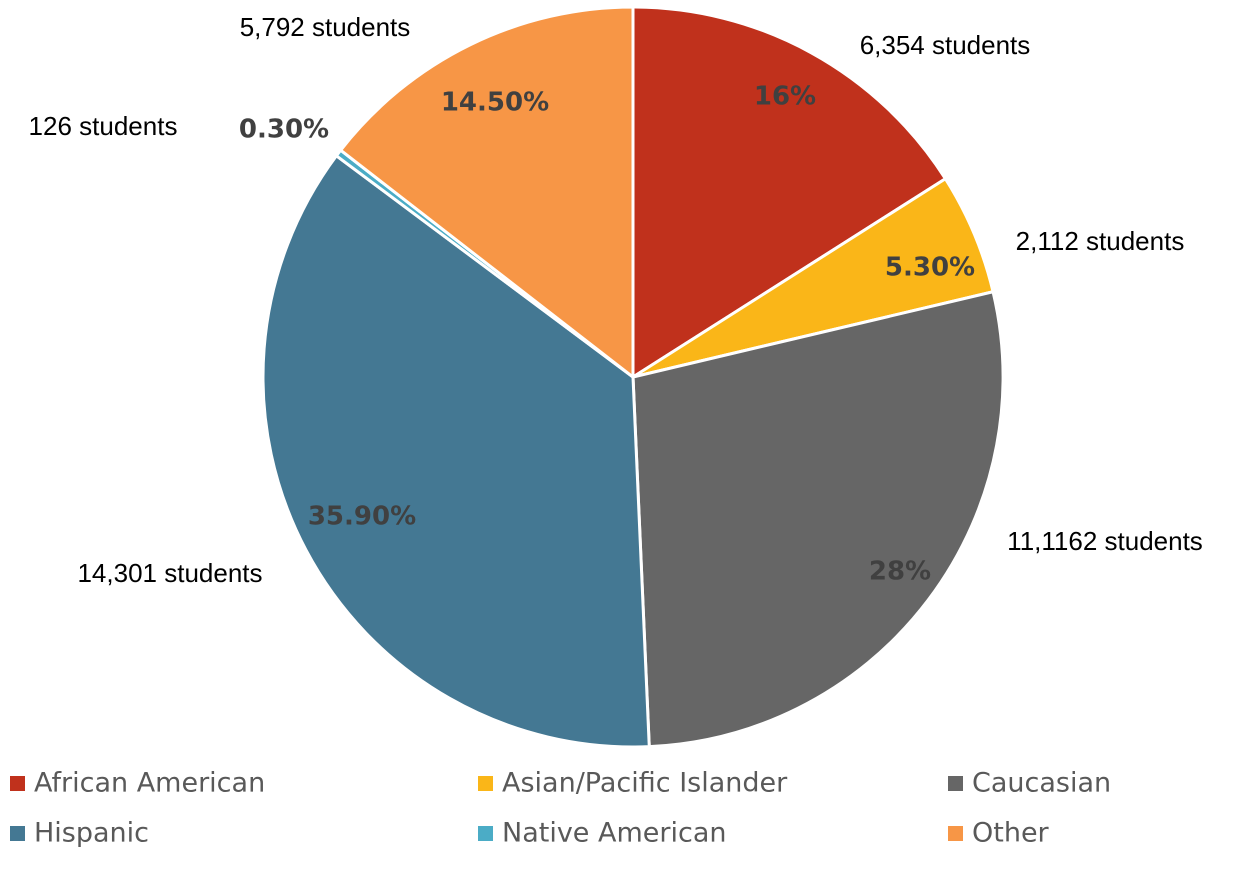 The width and height of the screenshot is (1234, 885). I want to click on count-label: 6,354 students, so click(945, 45).